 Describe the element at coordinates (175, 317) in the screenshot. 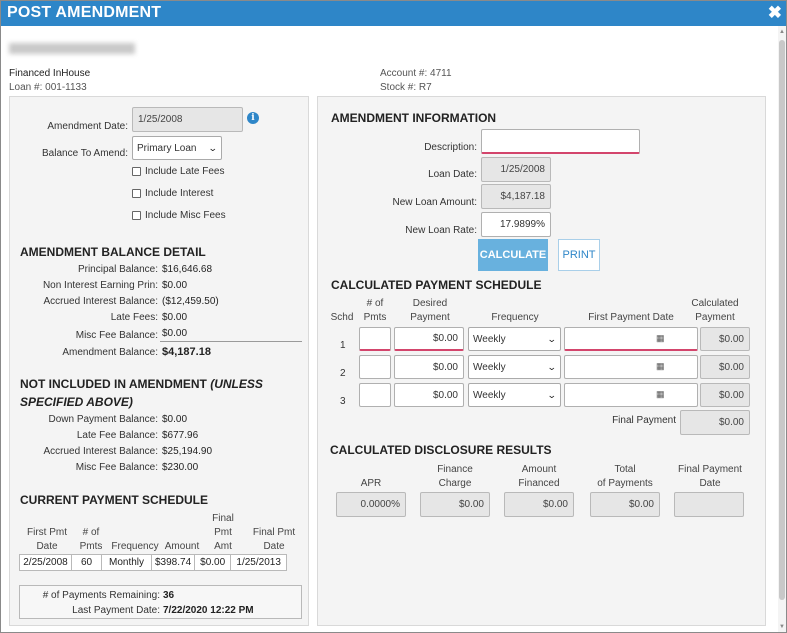

I see `late-fees-value: $0.00` at that location.